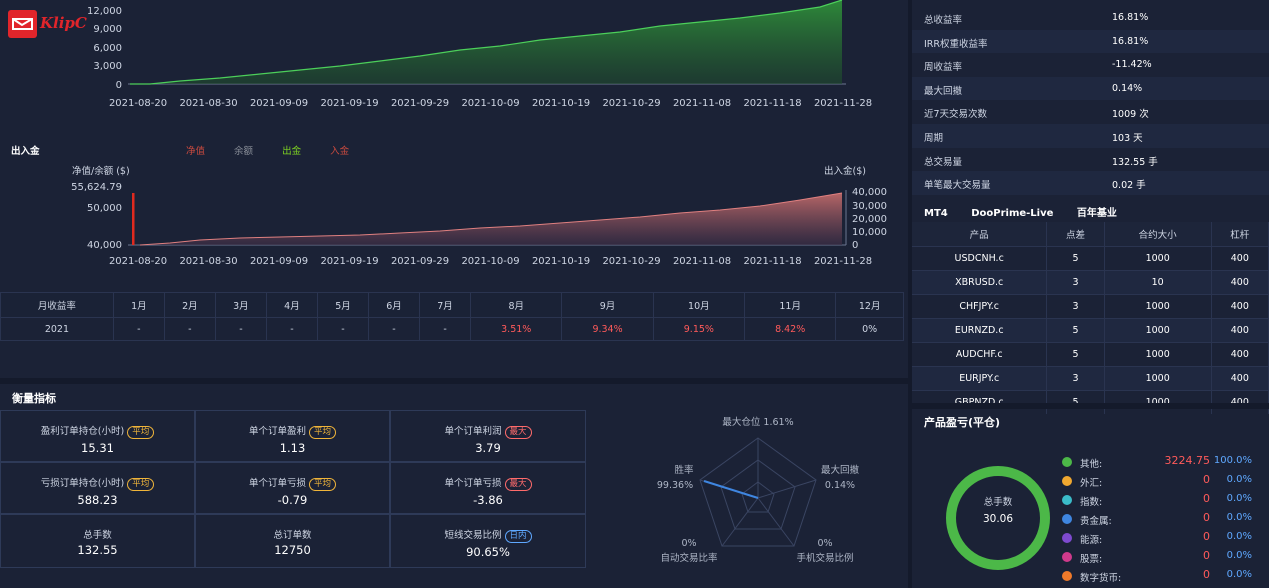 The height and width of the screenshot is (588, 1269). Describe the element at coordinates (1090, 18) in the screenshot. I see `stat-row: 总收益率 16.81%` at that location.